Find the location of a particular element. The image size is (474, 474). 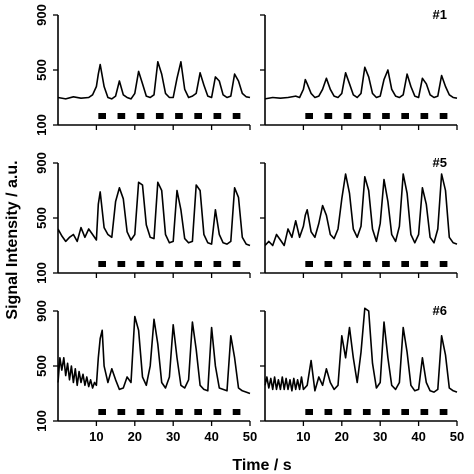

panel-5: 100 500 900 10 20 30 40 50 is located at coordinates (145, 372).